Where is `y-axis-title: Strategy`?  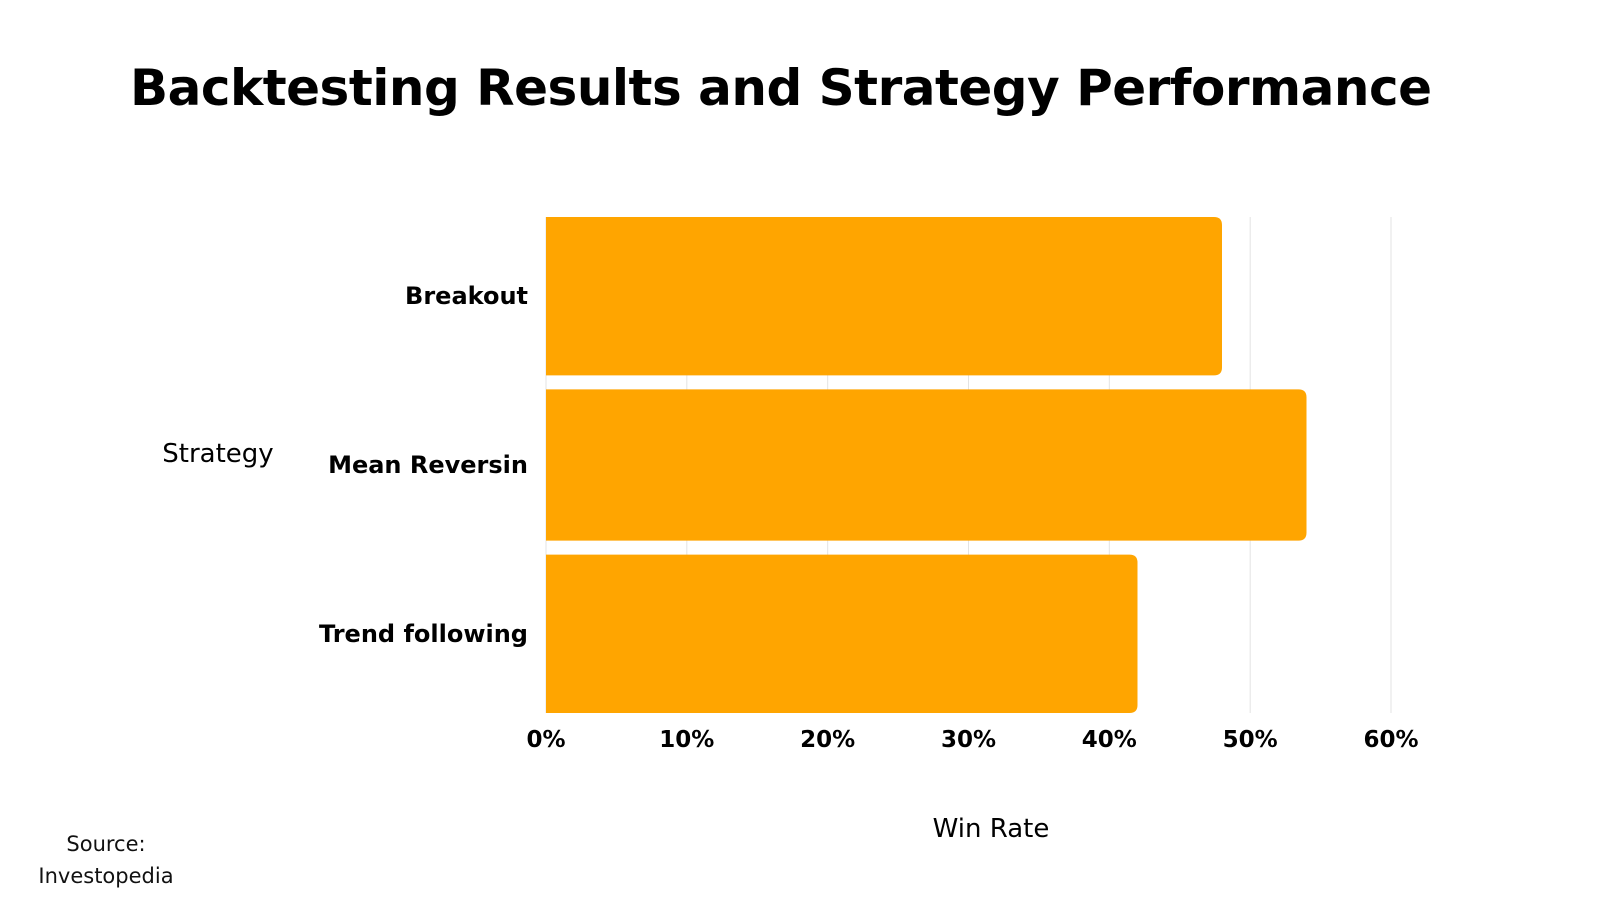
y-axis-title: Strategy is located at coordinates (217, 454).